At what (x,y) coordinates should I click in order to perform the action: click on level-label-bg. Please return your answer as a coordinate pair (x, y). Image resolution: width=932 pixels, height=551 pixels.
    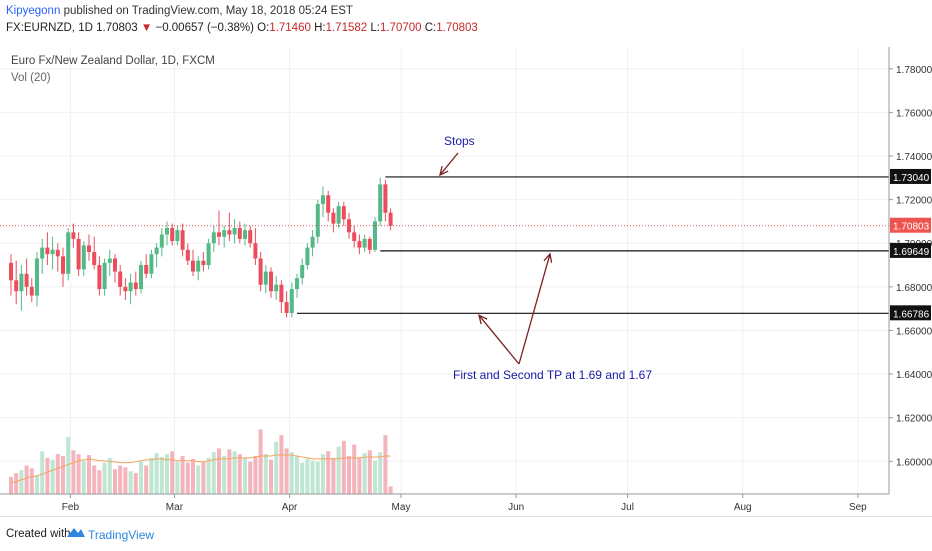
    Looking at the image, I should click on (910, 313).